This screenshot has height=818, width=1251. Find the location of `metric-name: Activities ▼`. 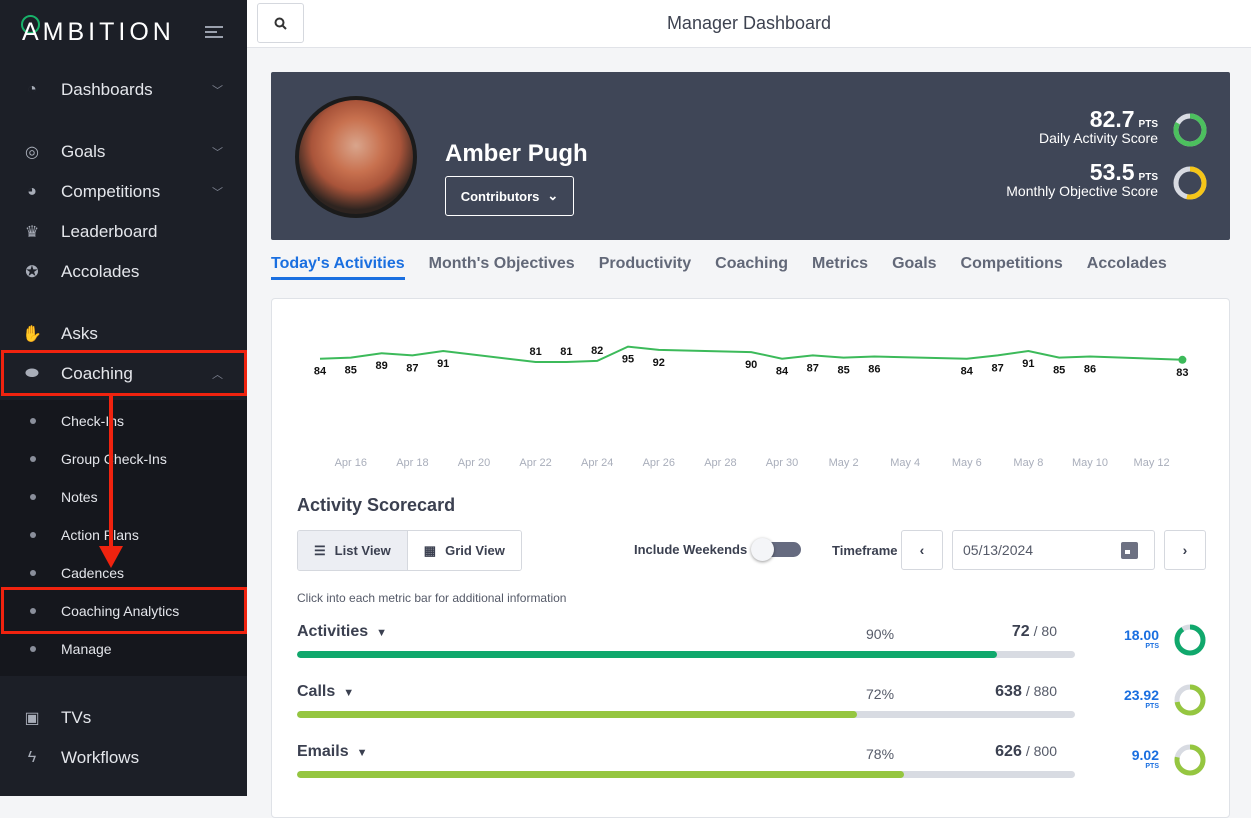

metric-name: Activities ▼ is located at coordinates (342, 631).